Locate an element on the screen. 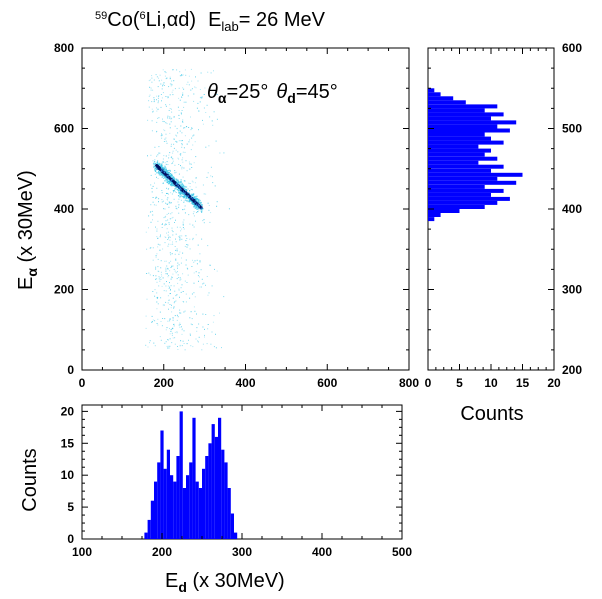 The image size is (602, 599). x-tick-label: 800 is located at coordinates (409, 383).